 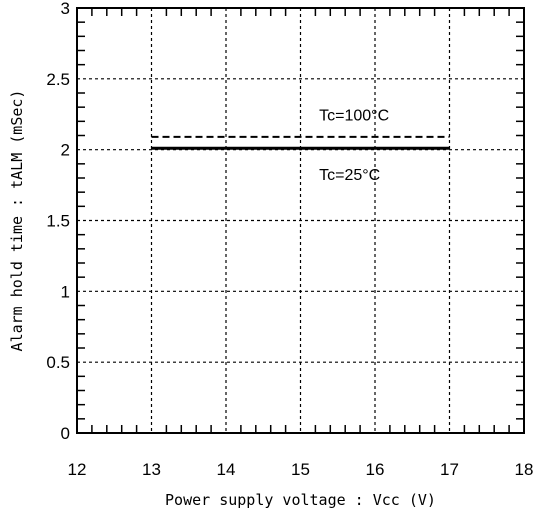 I want to click on series-annotation: Tc=25°C, so click(x=349, y=175).